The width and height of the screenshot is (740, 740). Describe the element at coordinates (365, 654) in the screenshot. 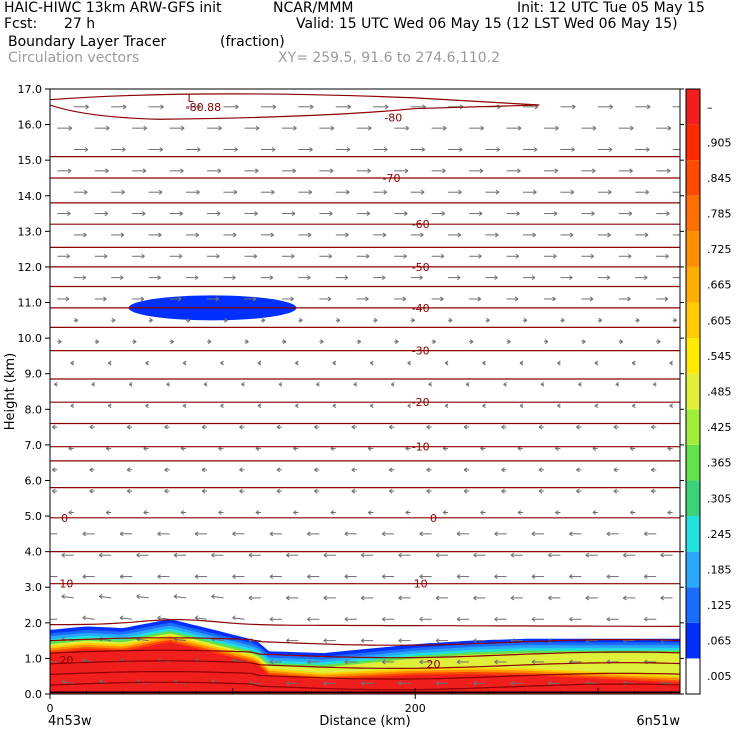

I see `temperature-contour` at that location.